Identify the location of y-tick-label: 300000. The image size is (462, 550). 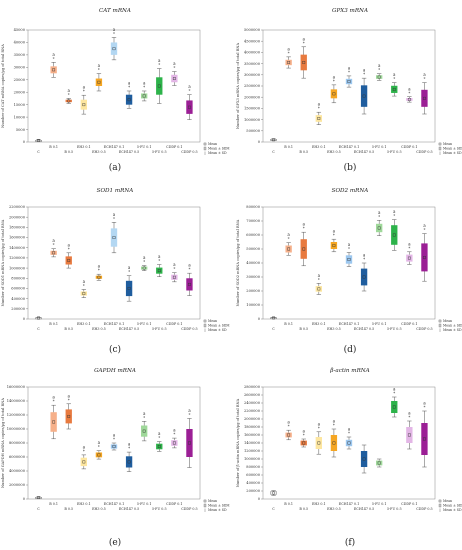
(253, 277).